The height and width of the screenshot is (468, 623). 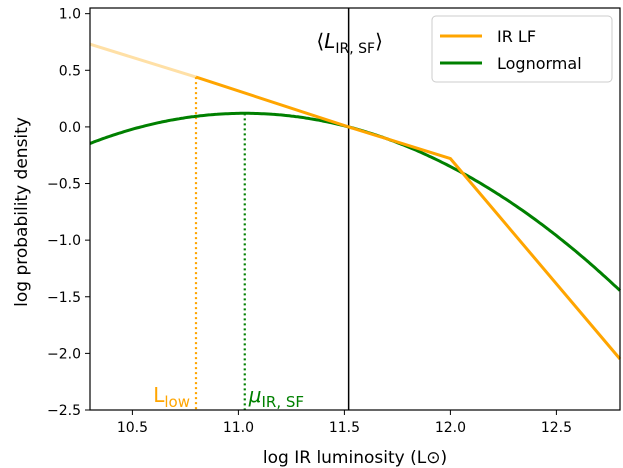 What do you see at coordinates (171, 397) in the screenshot?
I see `annotation-l_low: Llow` at bounding box center [171, 397].